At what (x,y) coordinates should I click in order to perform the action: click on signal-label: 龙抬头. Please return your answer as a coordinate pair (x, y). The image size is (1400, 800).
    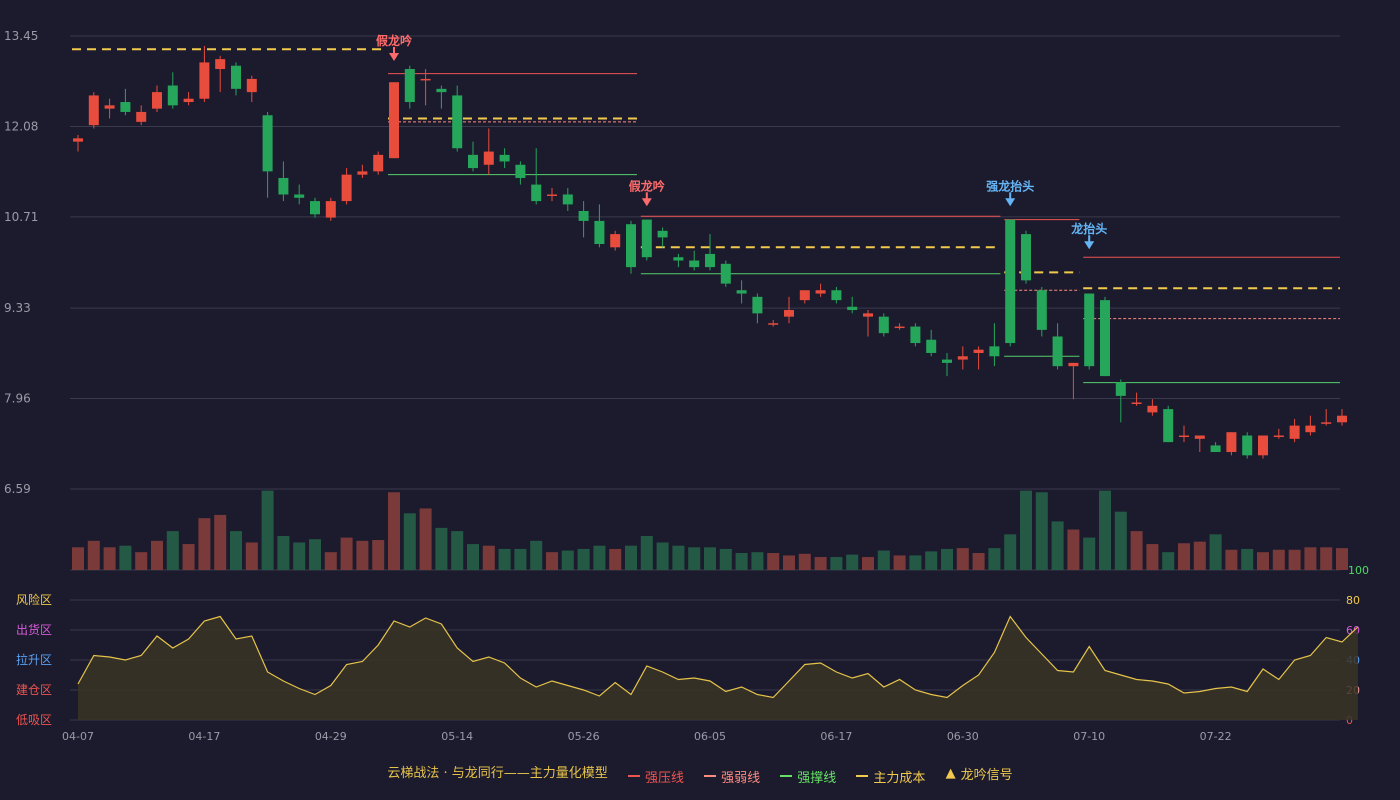
    Looking at the image, I should click on (1089, 228).